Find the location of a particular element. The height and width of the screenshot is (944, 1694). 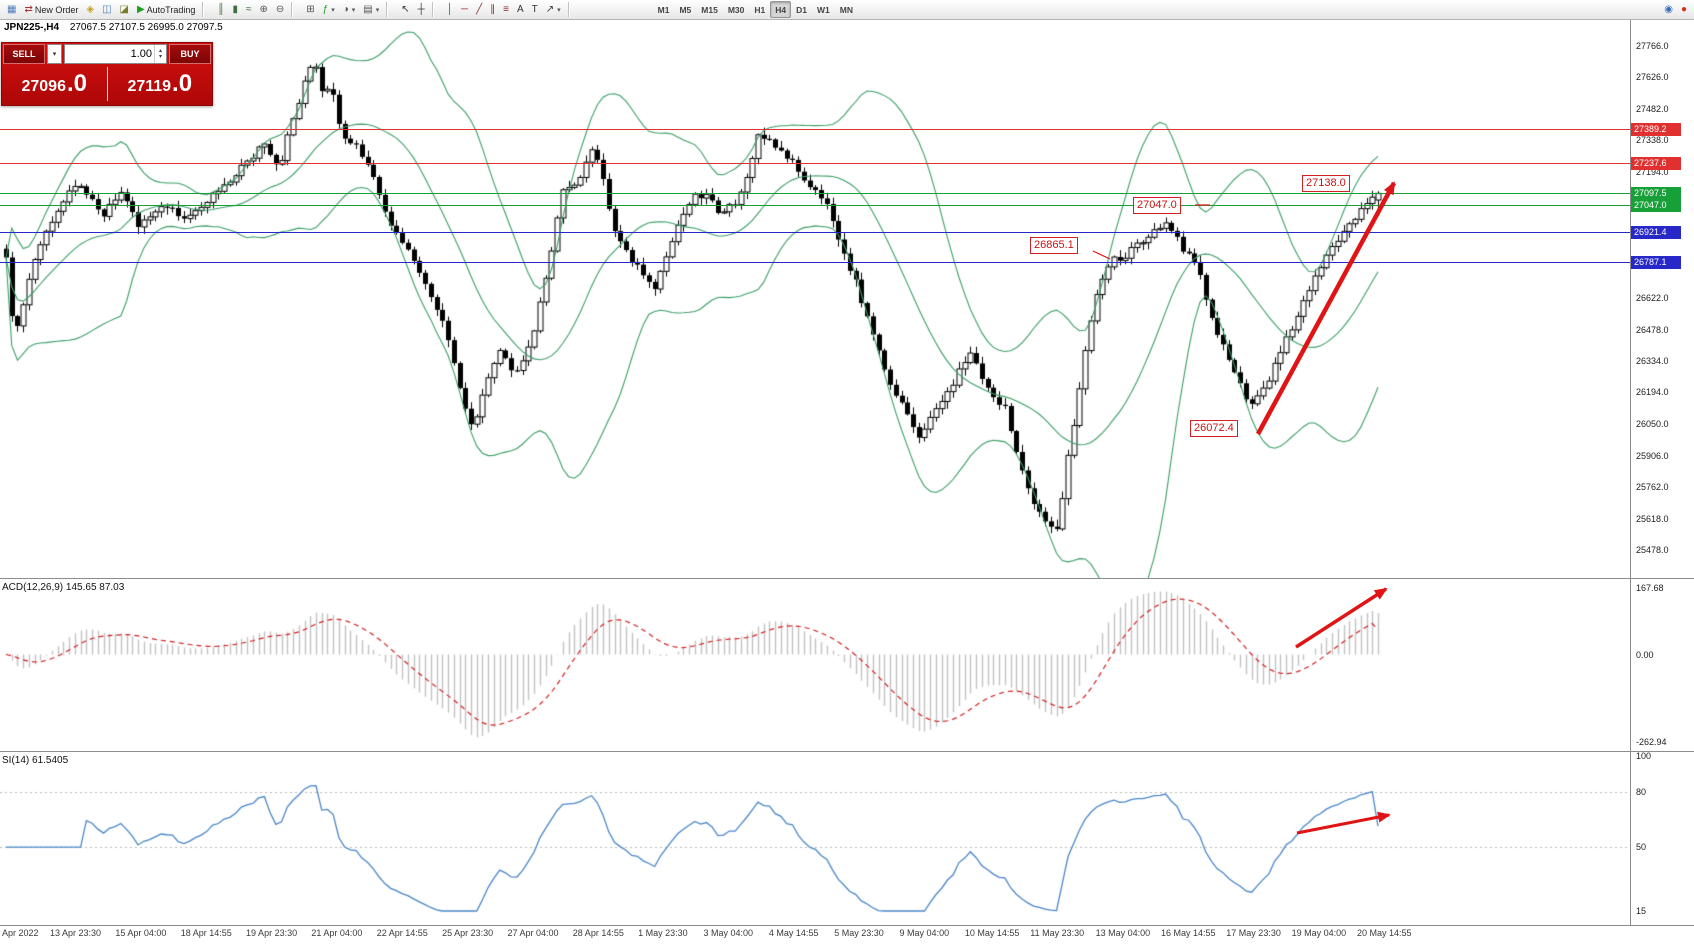

panel-separator is located at coordinates (847, 578).